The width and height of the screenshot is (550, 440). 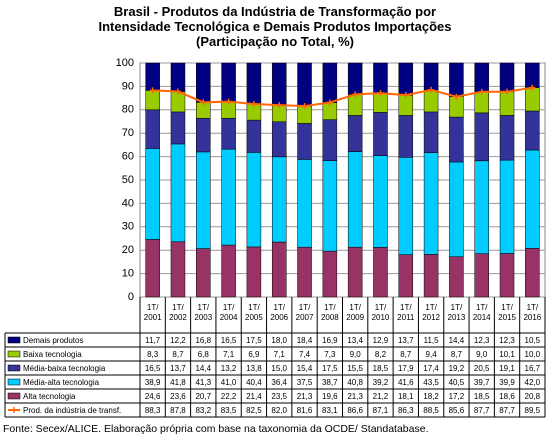 I want to click on value-label: 40,4, so click(x=254, y=382).